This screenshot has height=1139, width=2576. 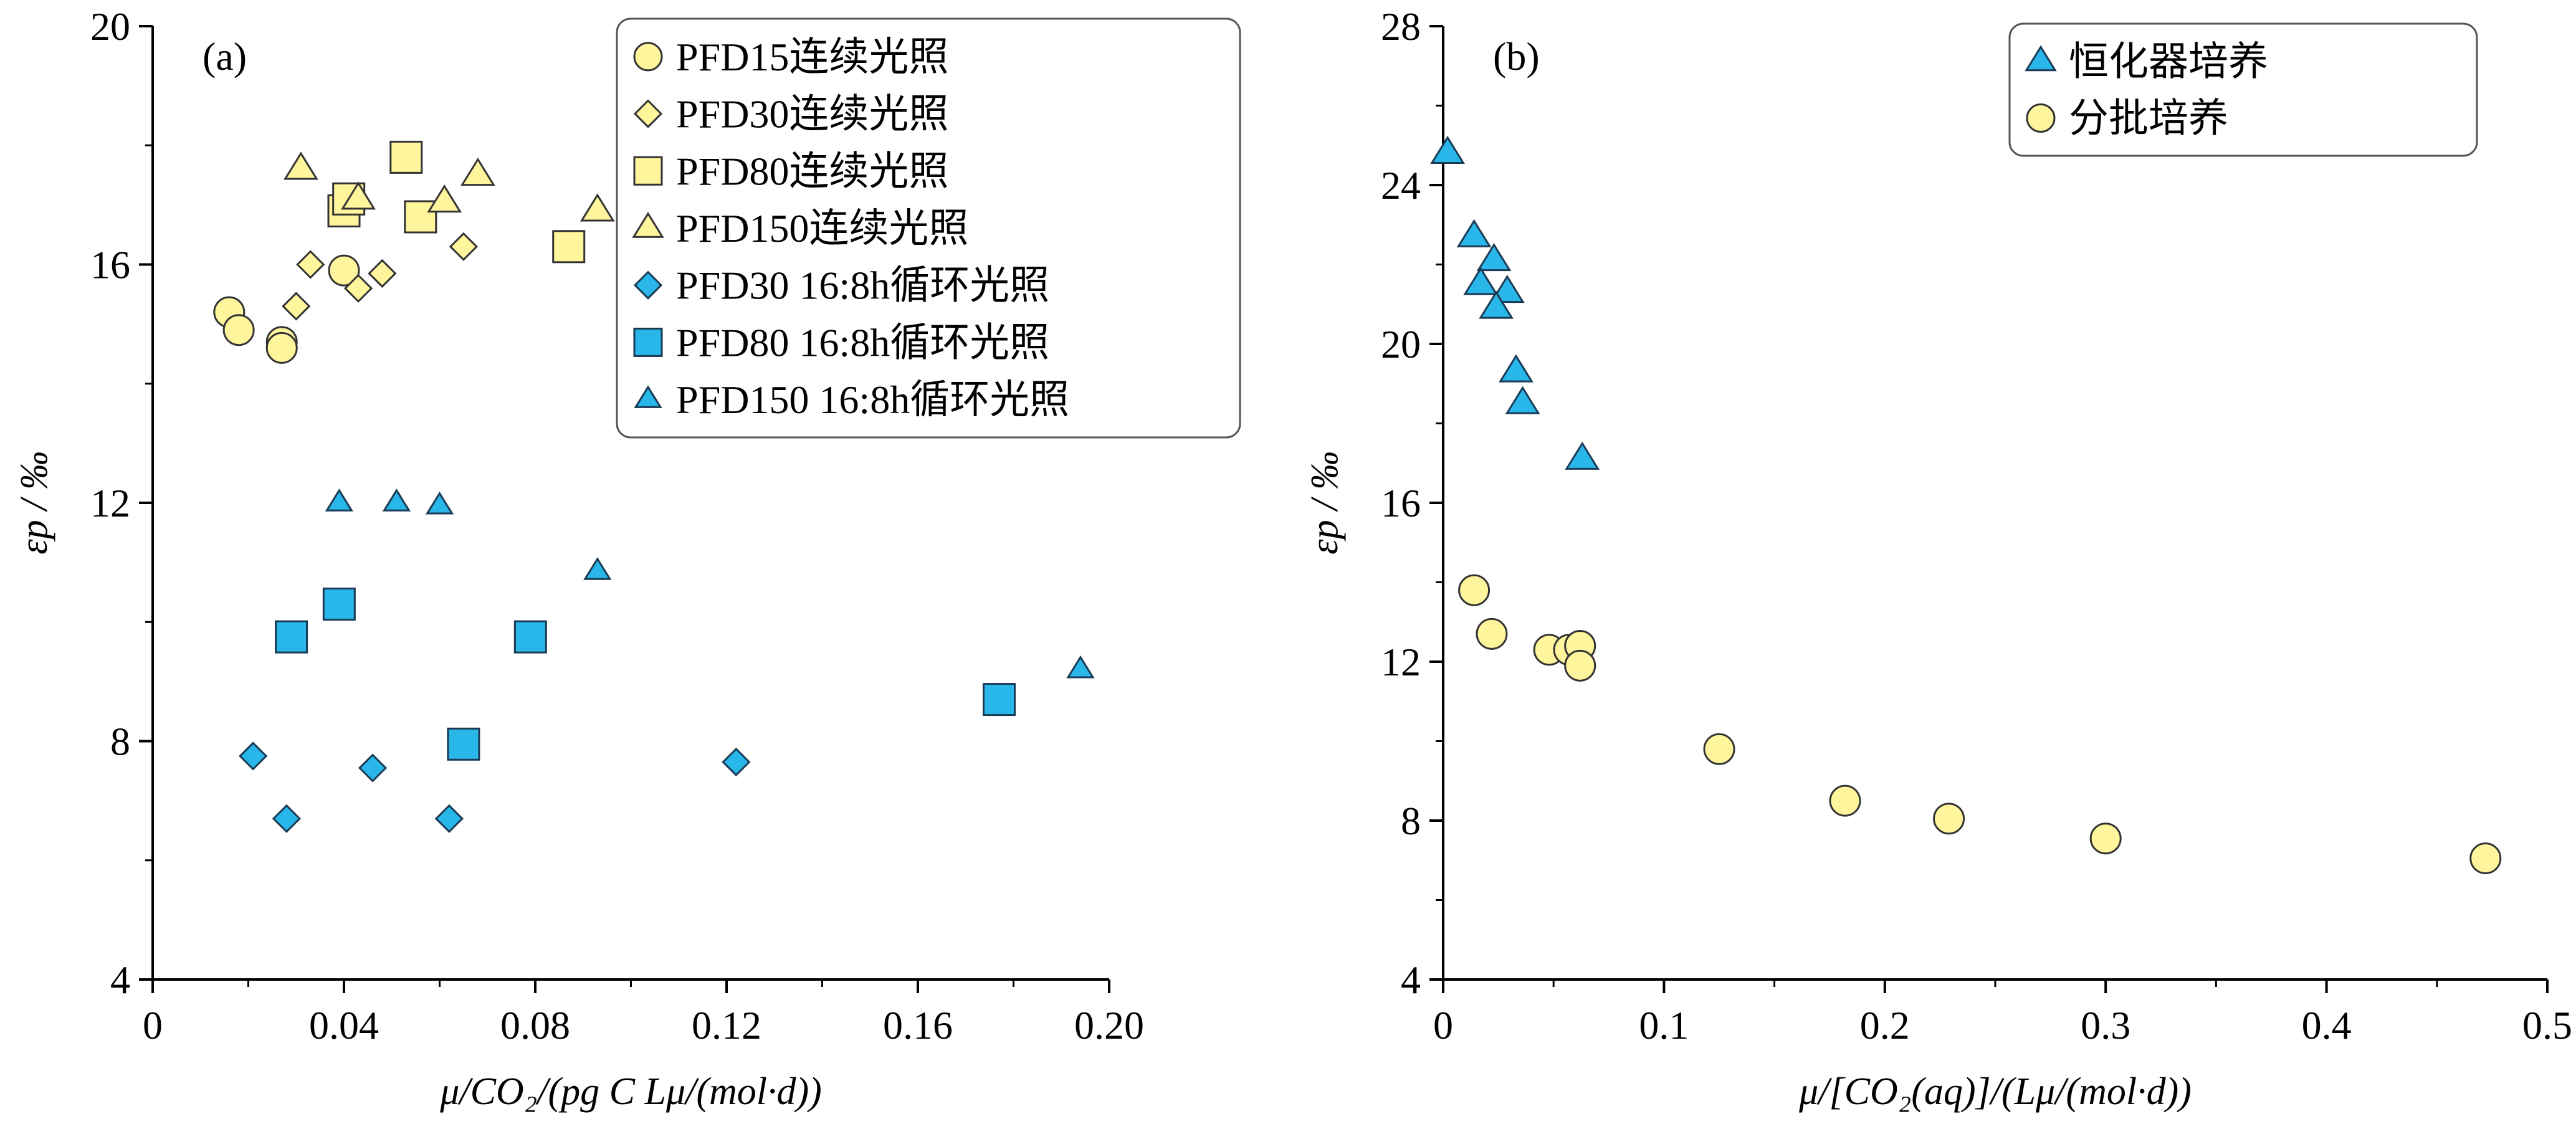 What do you see at coordinates (1401, 185) in the screenshot?
I see `y-tick-label: 24` at bounding box center [1401, 185].